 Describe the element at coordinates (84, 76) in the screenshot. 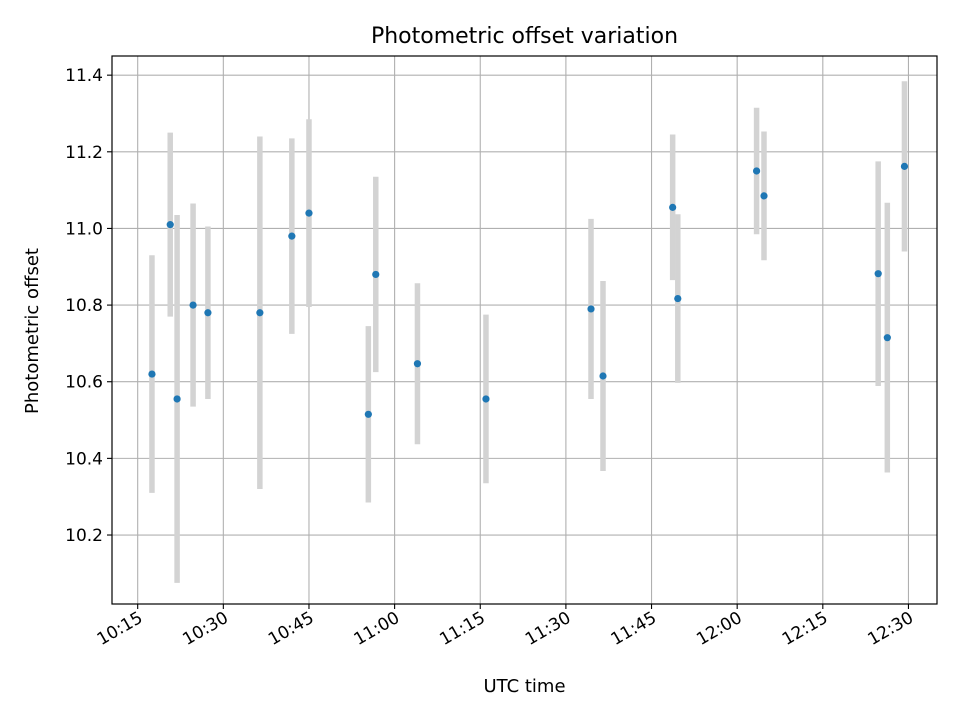

I see `y-tick-label: 11.4` at that location.